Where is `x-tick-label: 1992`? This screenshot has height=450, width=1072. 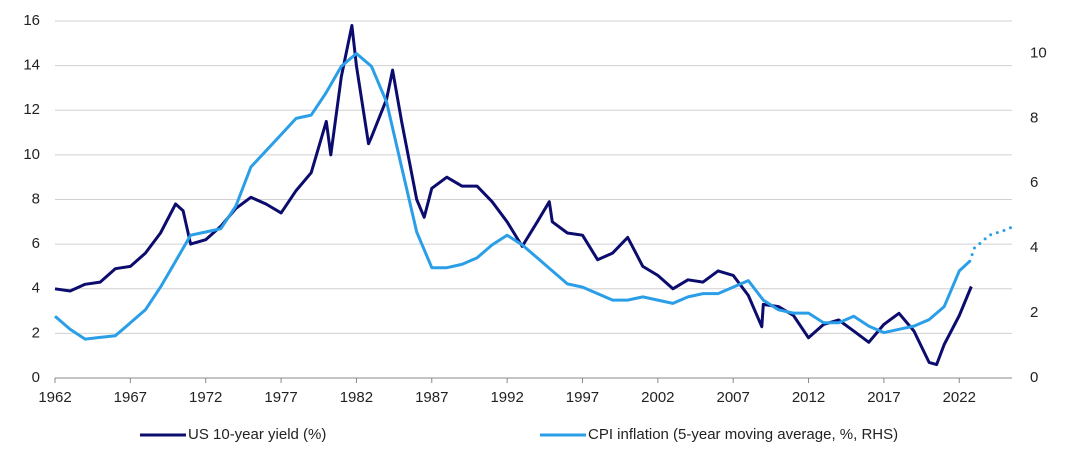
x-tick-label: 1992 is located at coordinates (506, 397).